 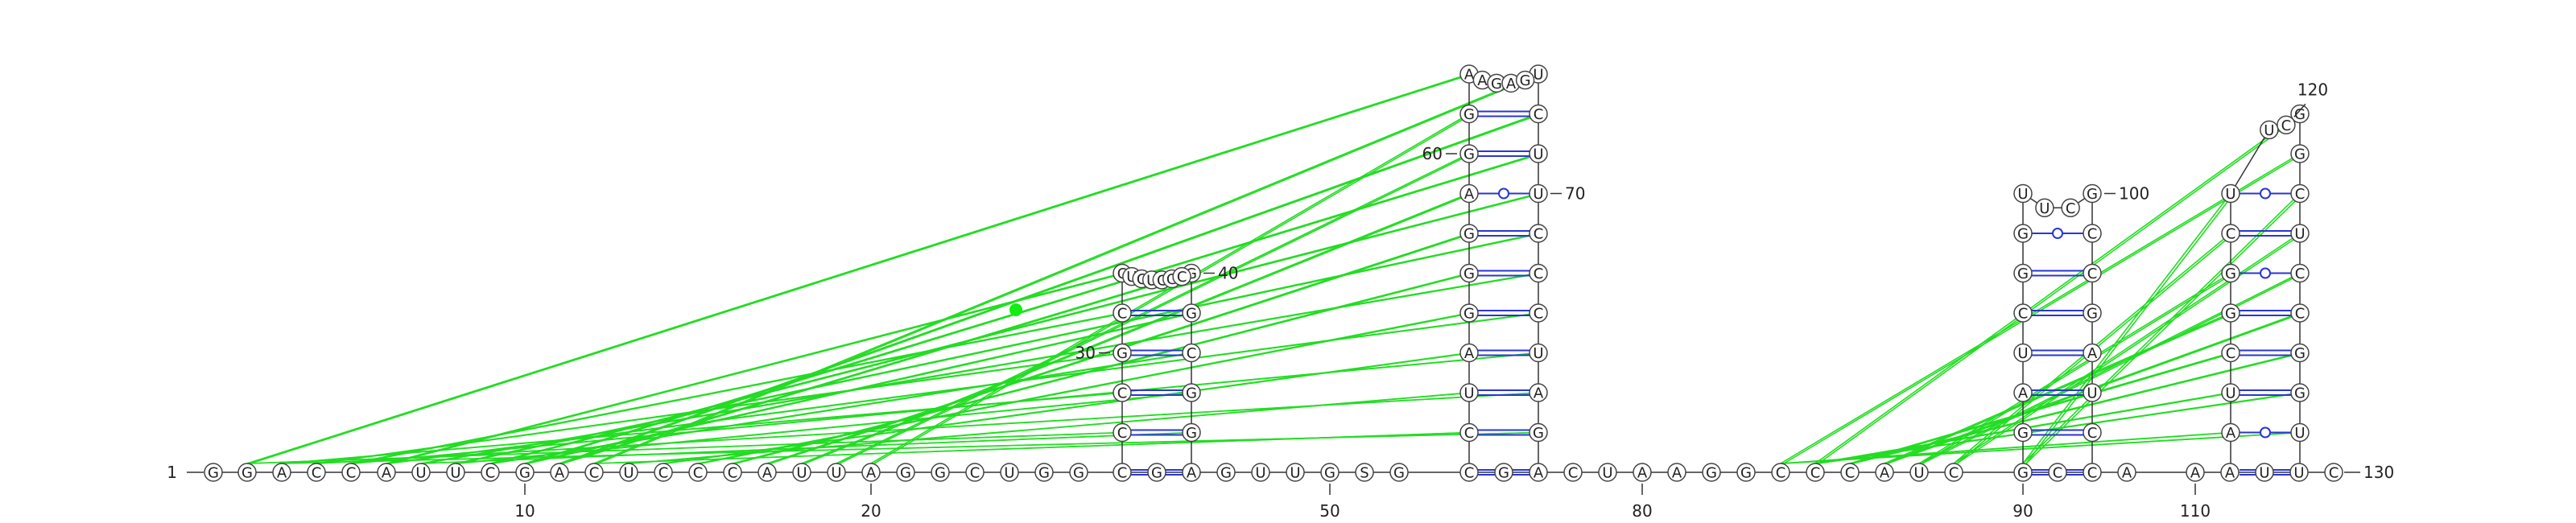 I want to click on hairpin-1-right-nucleotide, so click(x=1191, y=353).